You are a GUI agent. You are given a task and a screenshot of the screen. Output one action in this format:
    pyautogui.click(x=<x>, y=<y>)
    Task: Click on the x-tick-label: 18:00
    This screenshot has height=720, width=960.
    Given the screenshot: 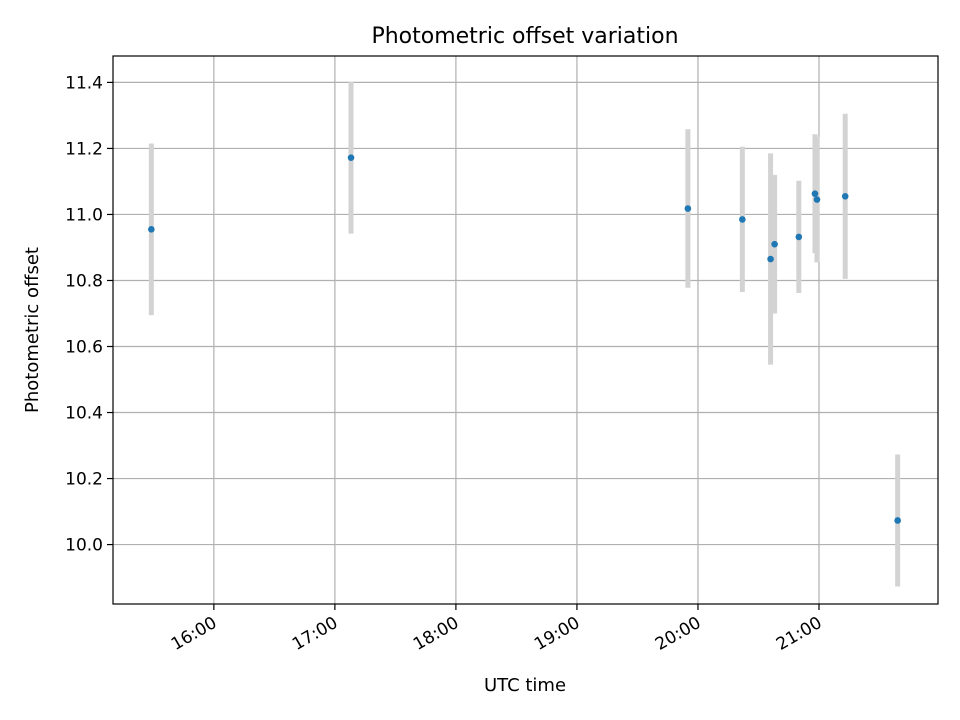 What is the action you would take?
    pyautogui.click(x=436, y=634)
    